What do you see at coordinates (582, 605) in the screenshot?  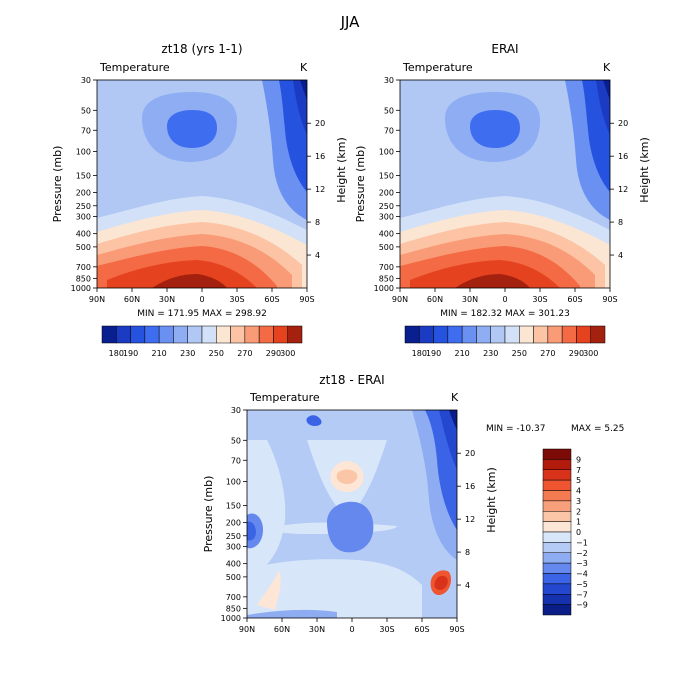 I see `colorbar-label: −9` at bounding box center [582, 605].